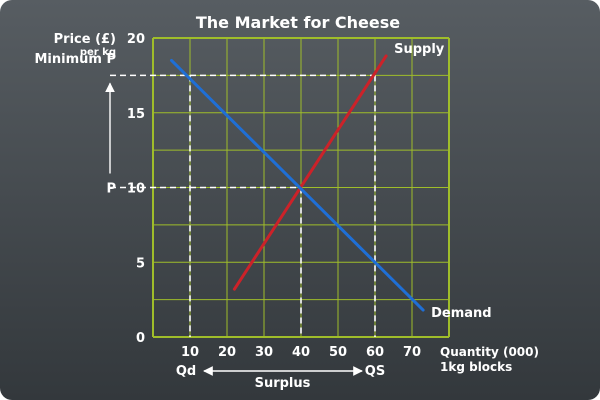 The image size is (600, 400). Describe the element at coordinates (136, 189) in the screenshot. I see `y-tick-label-10: 10` at that location.